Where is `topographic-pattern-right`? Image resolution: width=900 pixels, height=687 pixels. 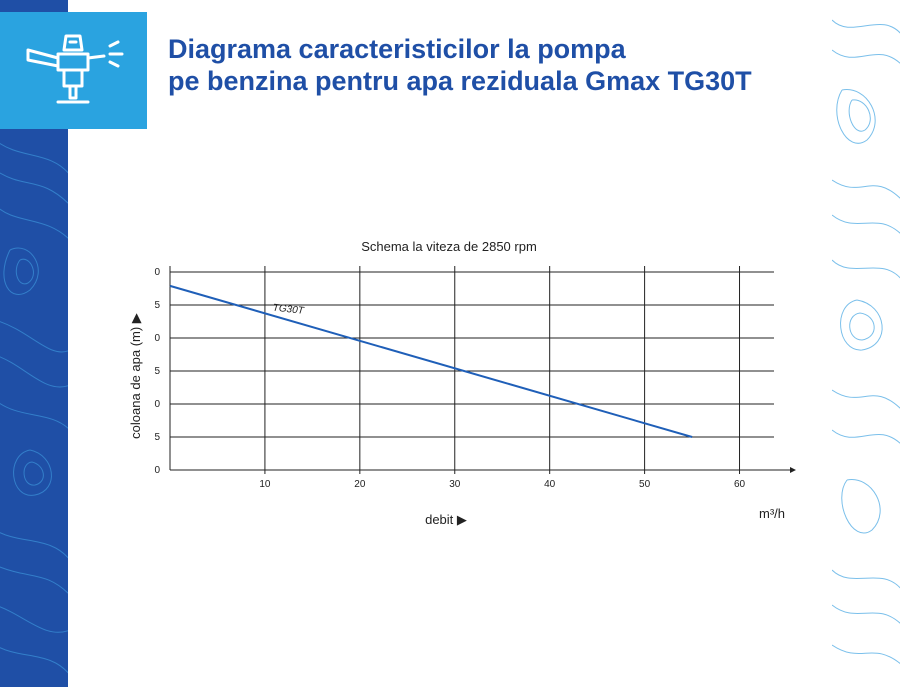 topographic-pattern-right is located at coordinates (866, 342).